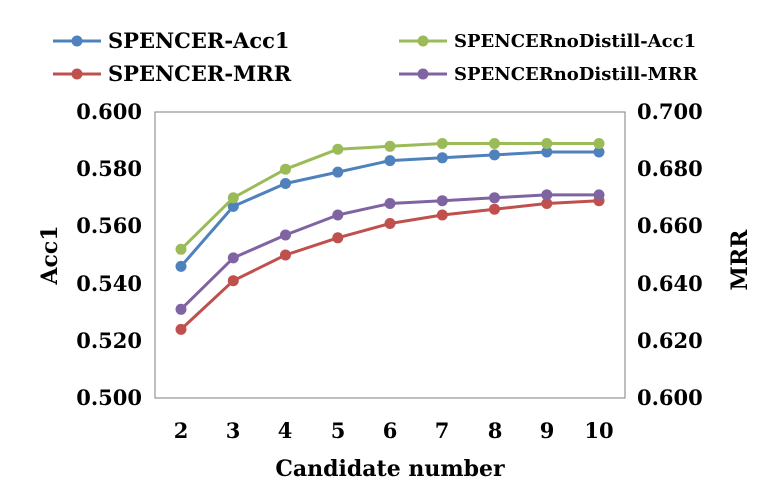  I want to click on y-tick-right: 0.600, so click(670, 397).